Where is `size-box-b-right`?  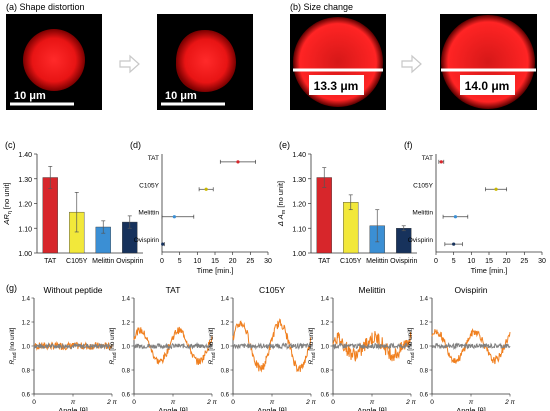
size-box-b-right is located at coordinates (487, 85).